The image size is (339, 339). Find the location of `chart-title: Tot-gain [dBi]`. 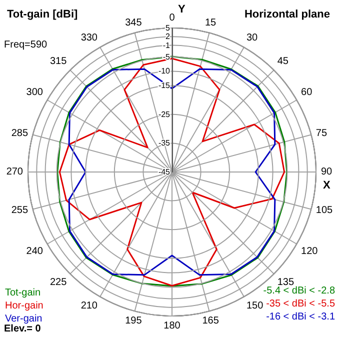

chart-title: Tot-gain [dBi] is located at coordinates (42, 14).